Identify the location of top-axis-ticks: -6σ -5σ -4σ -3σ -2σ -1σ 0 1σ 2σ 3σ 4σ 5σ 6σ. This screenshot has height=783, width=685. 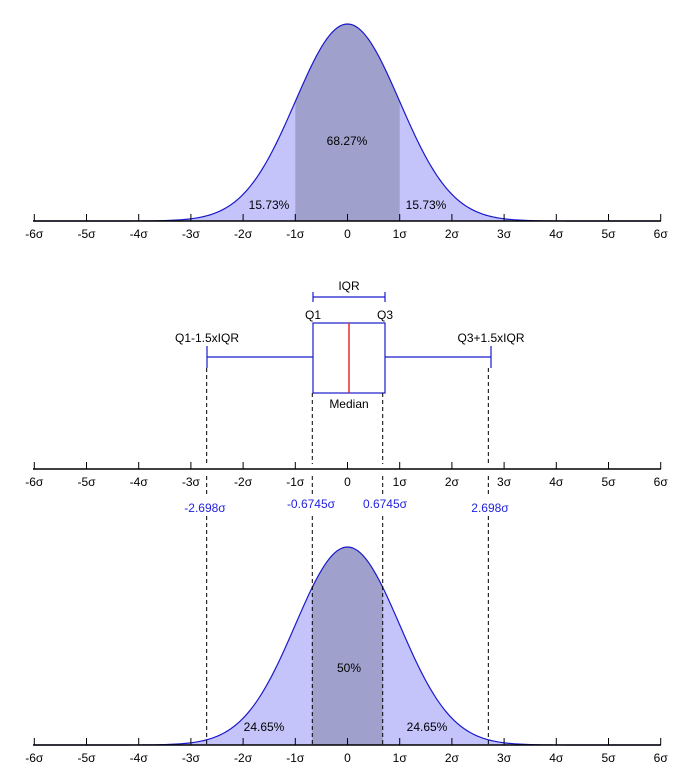
(346, 227).